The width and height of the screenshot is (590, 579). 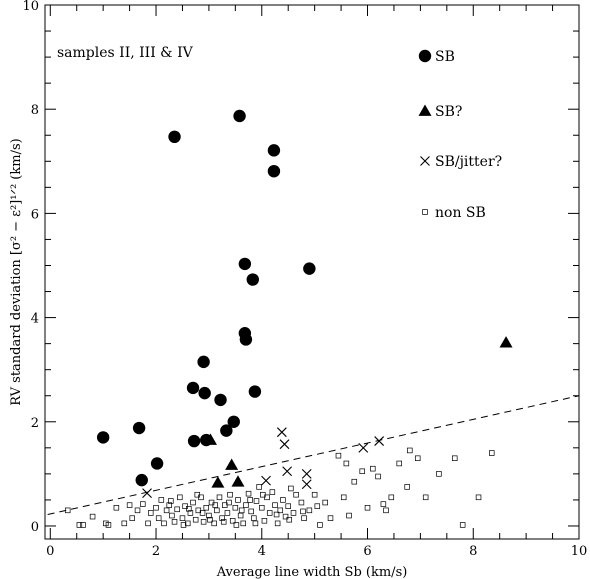 What do you see at coordinates (312, 572) in the screenshot?
I see `x-axis-label: Average line width Sb (km/s)` at bounding box center [312, 572].